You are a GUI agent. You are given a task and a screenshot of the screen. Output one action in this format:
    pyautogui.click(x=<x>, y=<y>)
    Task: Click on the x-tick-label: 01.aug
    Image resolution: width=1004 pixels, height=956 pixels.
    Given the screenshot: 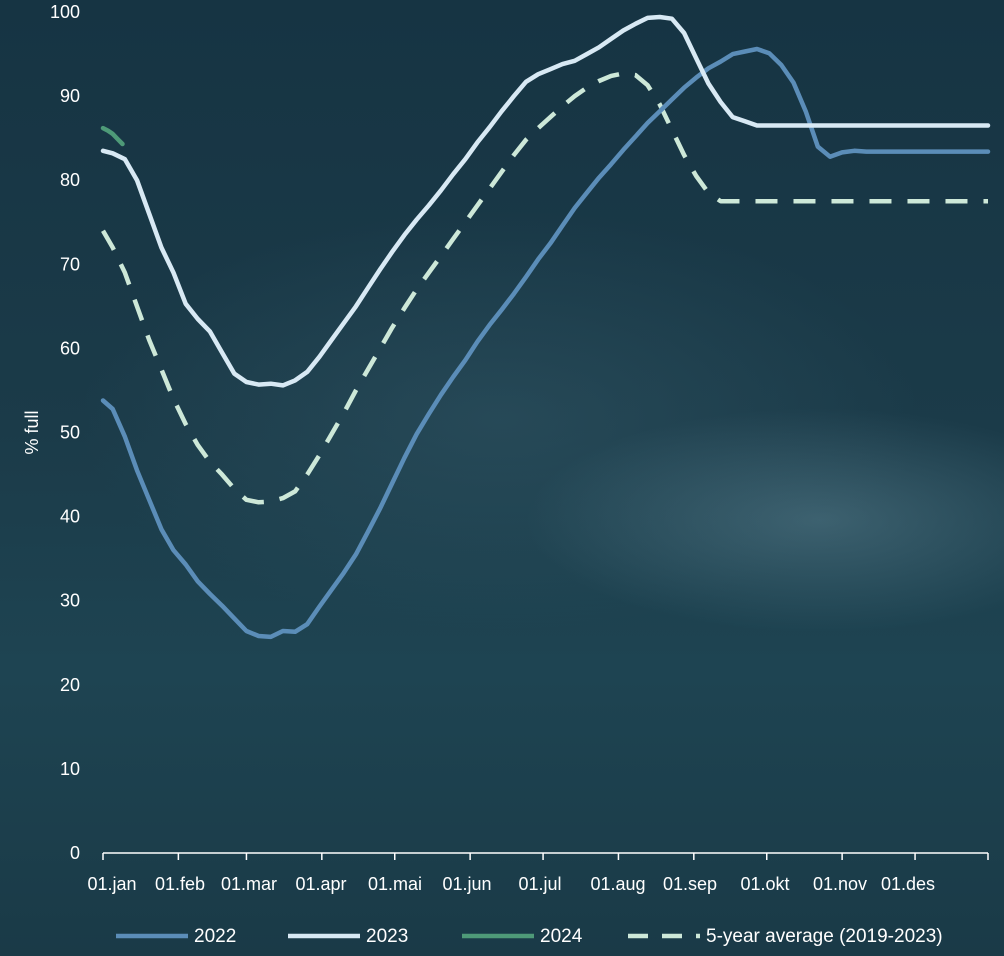 What is the action you would take?
    pyautogui.click(x=617, y=884)
    